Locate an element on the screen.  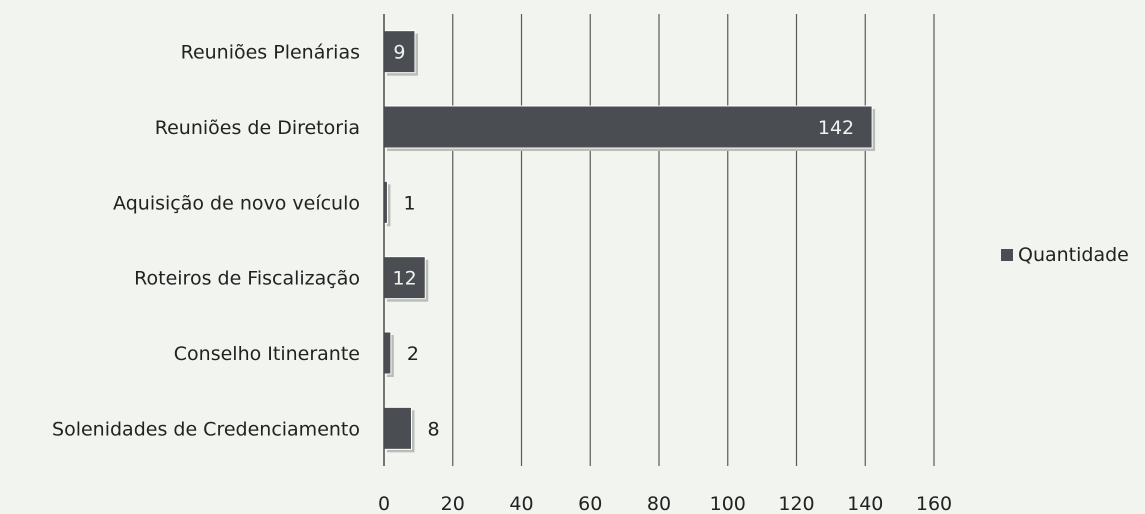
x-tick-label: 20 is located at coordinates (453, 503).